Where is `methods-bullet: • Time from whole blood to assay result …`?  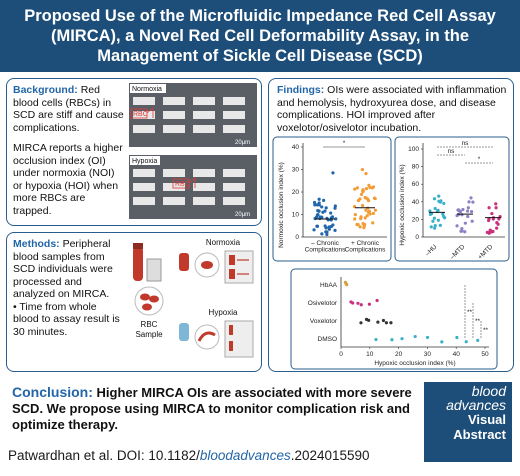
methods-bullet: • Time from whole blood to assay result … is located at coordinates (66, 319).